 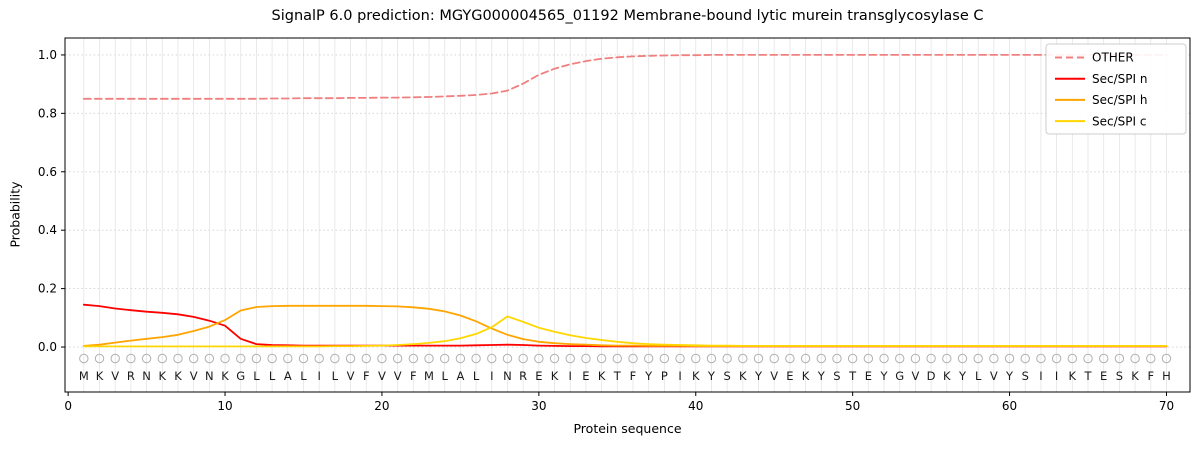 I want to click on y-tick-label: 0.6, so click(x=47, y=172).